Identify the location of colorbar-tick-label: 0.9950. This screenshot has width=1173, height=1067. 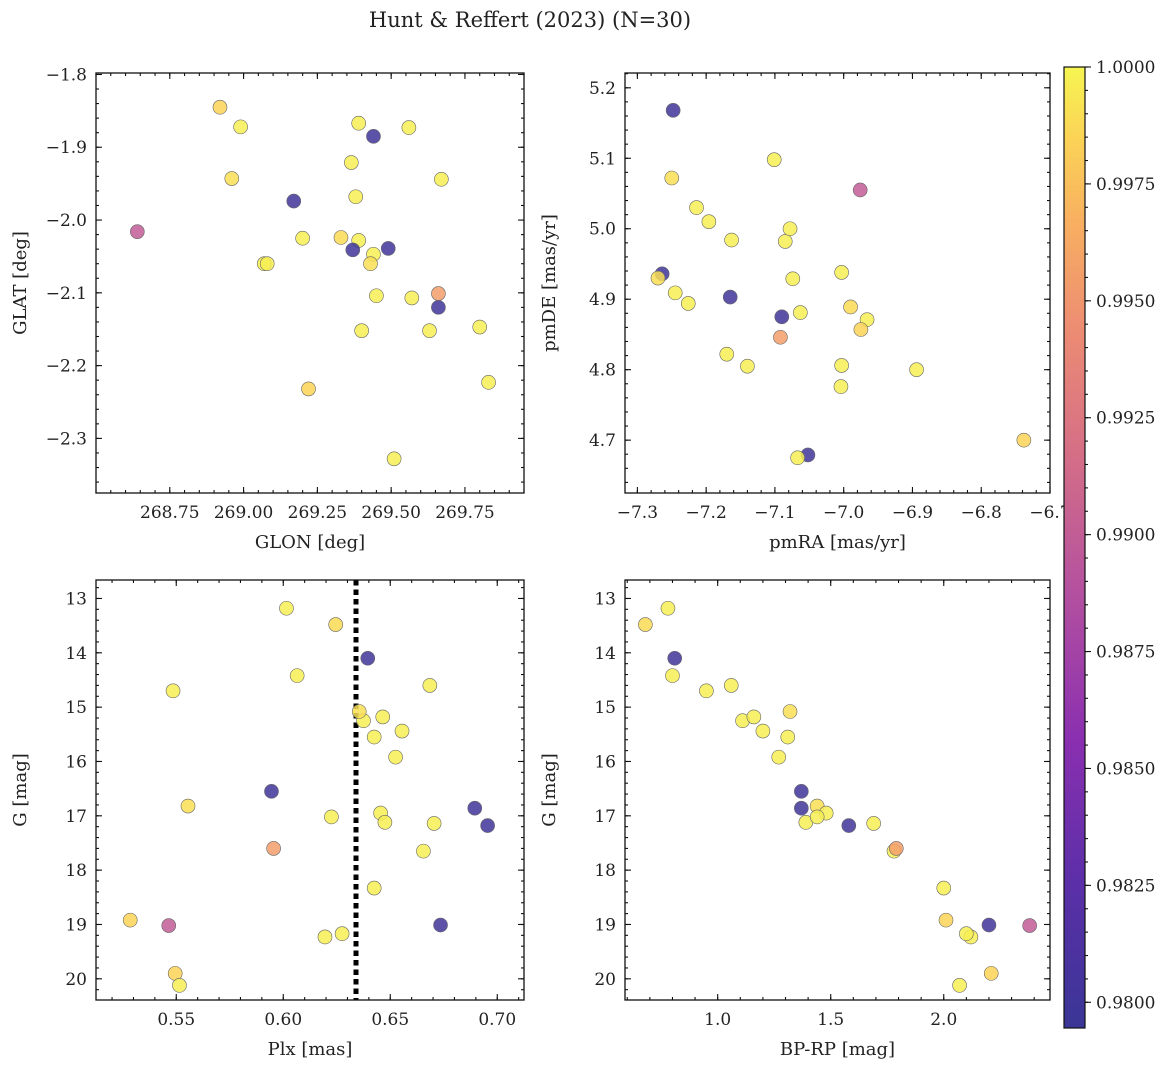
(1125, 302).